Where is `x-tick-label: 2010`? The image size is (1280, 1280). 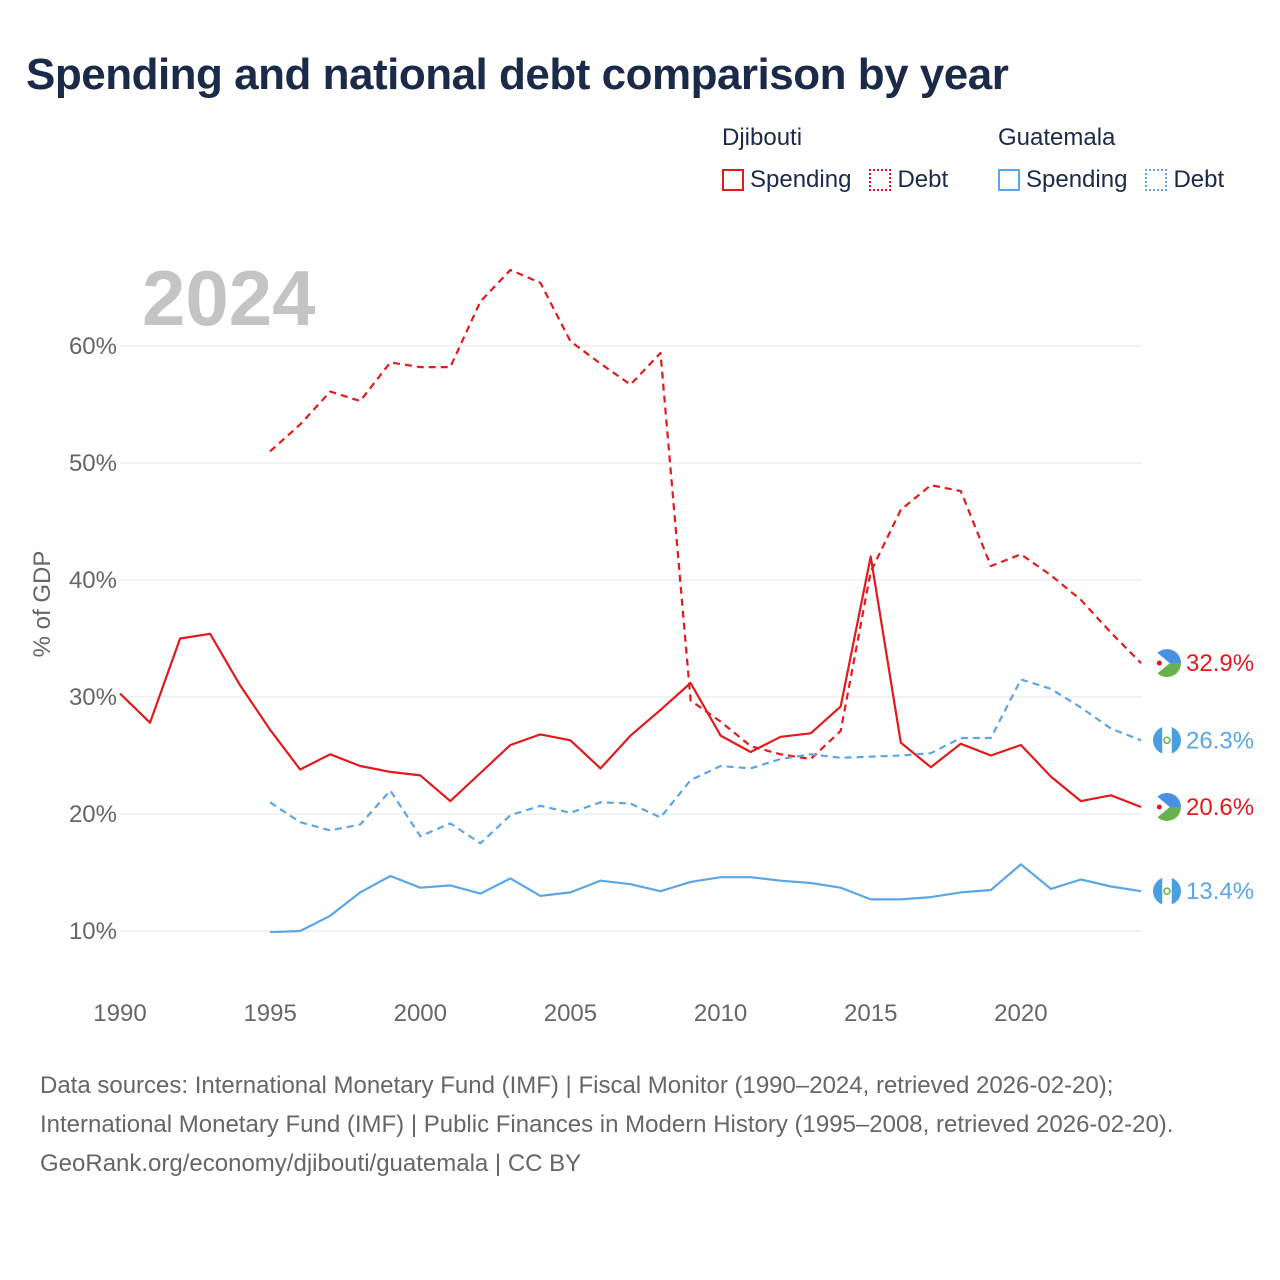
x-tick-label: 2010 is located at coordinates (720, 1013).